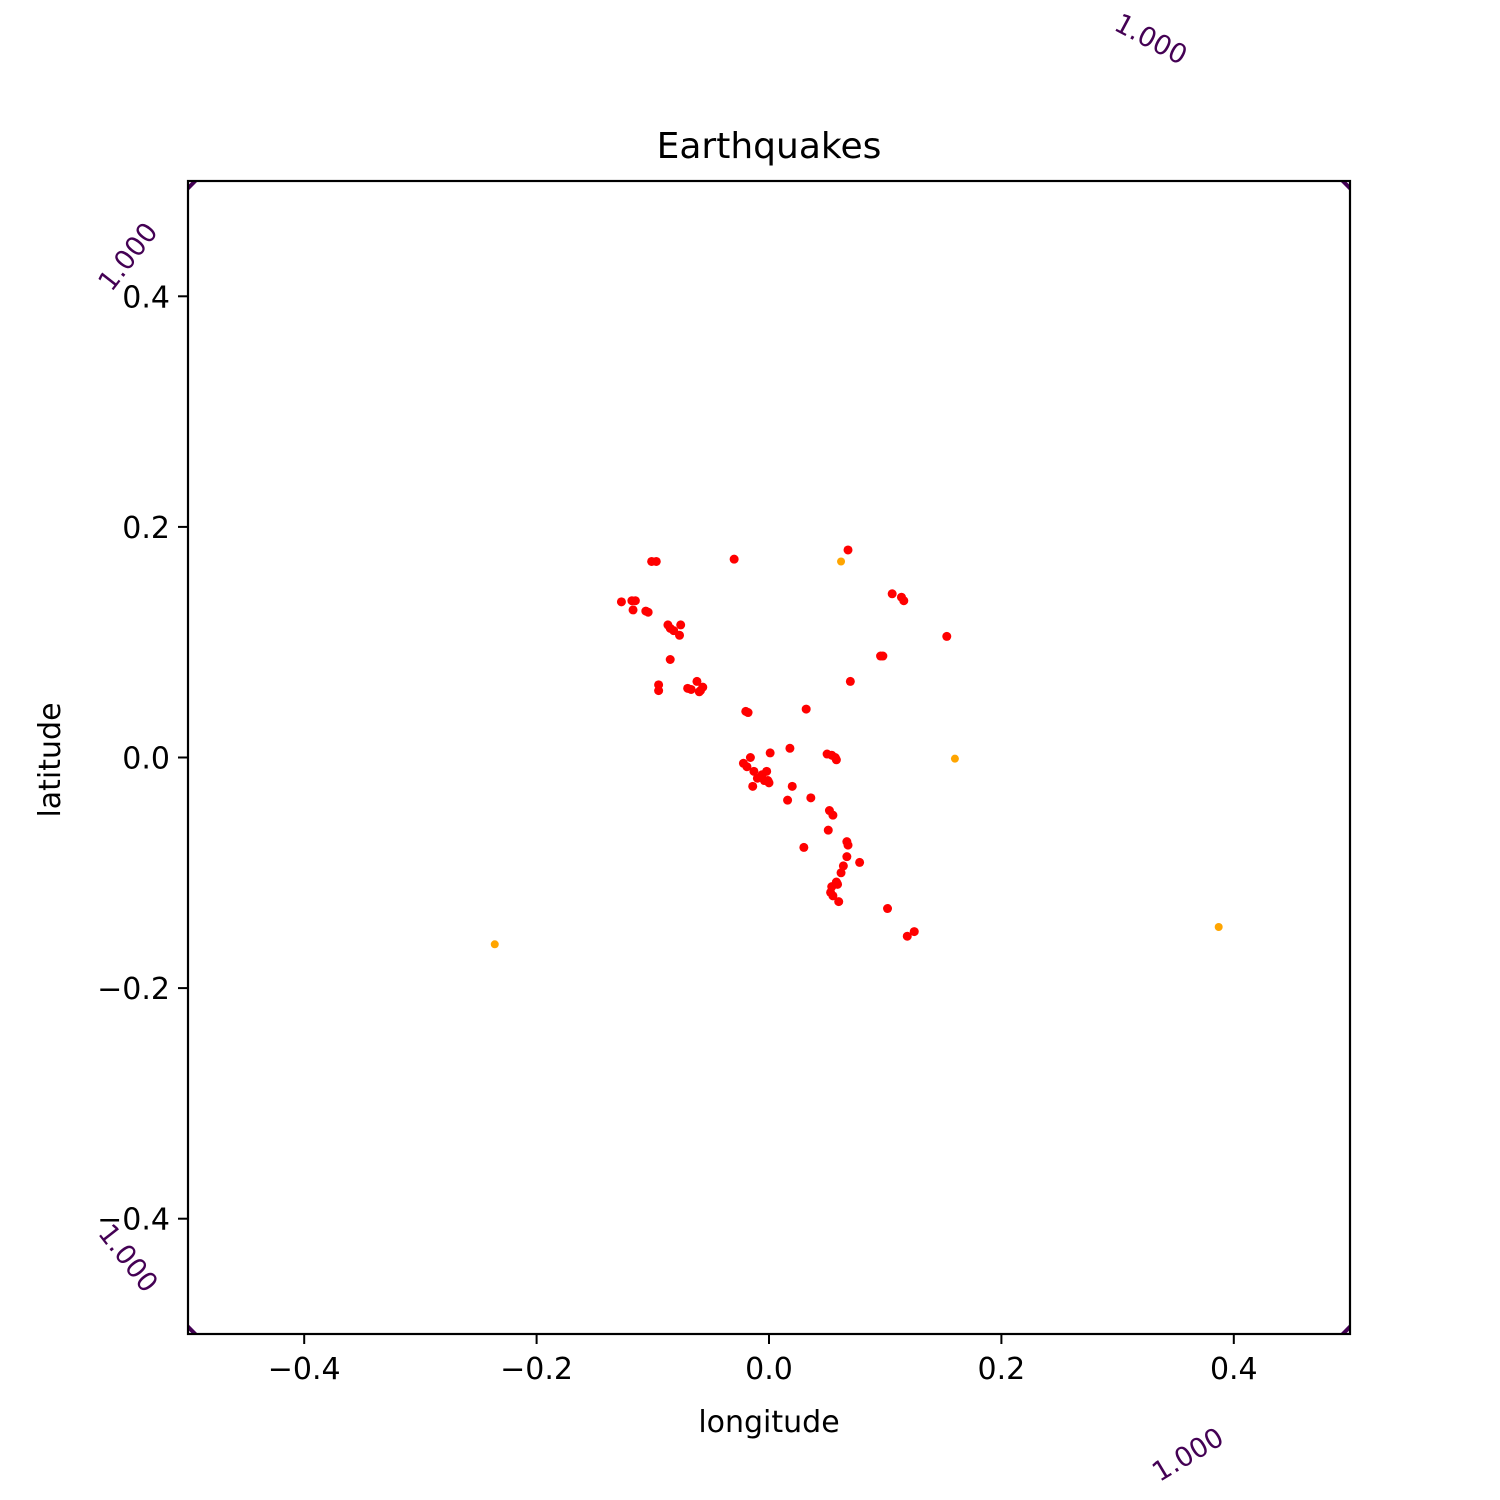 The image size is (1500, 1500). What do you see at coordinates (146, 297) in the screenshot?
I see `y-tick-label: 0.4` at bounding box center [146, 297].